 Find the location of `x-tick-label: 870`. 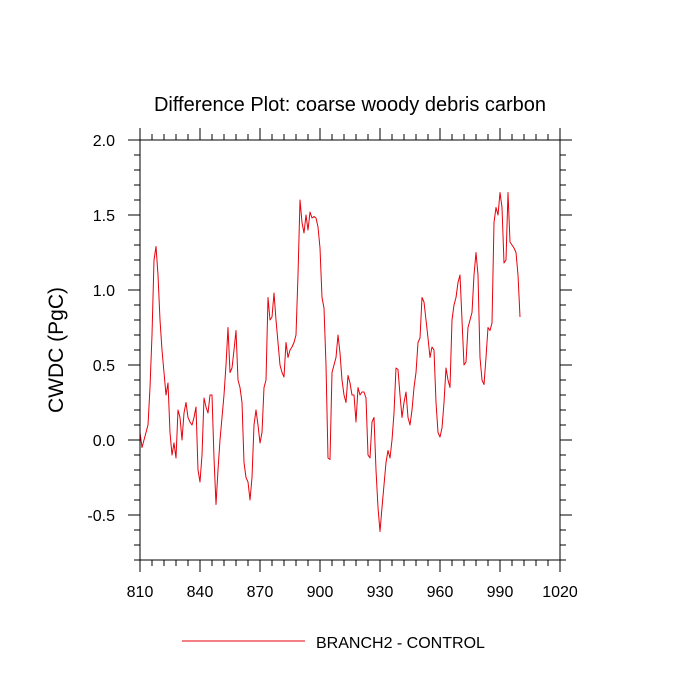

x-tick-label: 870 is located at coordinates (260, 592).